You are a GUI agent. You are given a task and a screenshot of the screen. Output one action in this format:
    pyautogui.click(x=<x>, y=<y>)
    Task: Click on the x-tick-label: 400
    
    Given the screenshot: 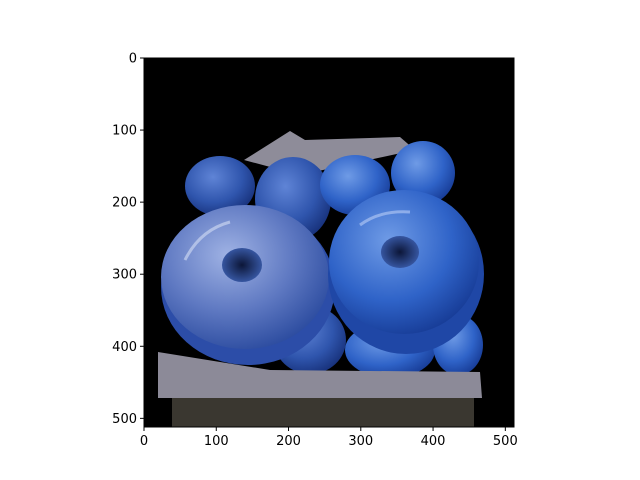 What is the action you would take?
    pyautogui.click(x=433, y=441)
    